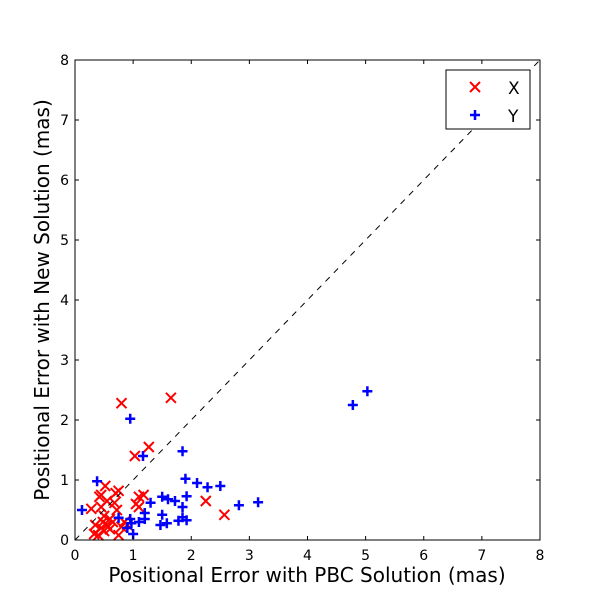 The image size is (600, 600). Describe the element at coordinates (249, 556) in the screenshot. I see `x-tick-label: 3` at that location.